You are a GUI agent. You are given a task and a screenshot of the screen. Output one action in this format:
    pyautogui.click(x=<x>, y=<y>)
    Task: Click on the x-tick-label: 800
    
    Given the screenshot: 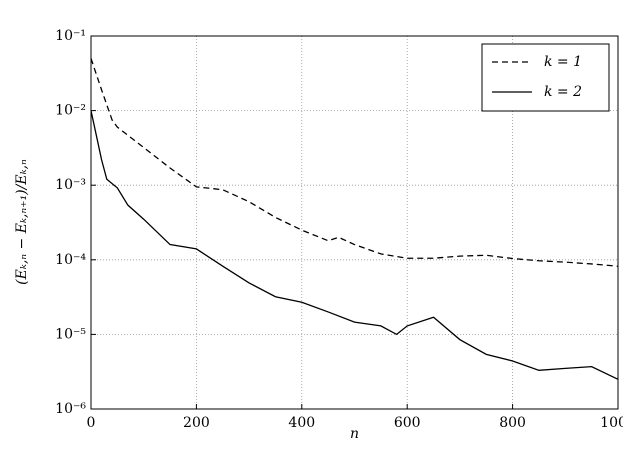 What is the action you would take?
    pyautogui.click(x=512, y=423)
    